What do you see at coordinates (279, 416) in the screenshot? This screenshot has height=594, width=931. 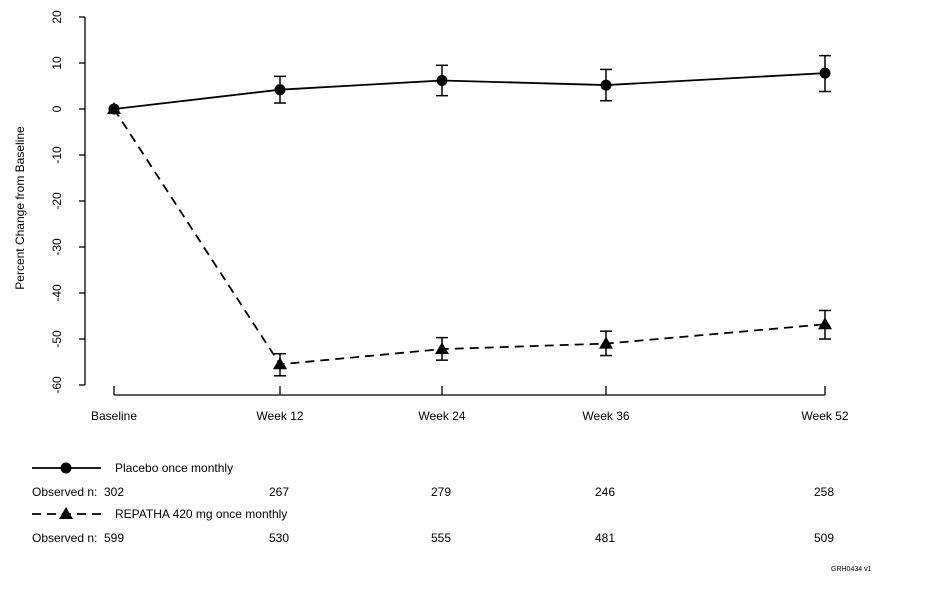 I see `x-tick-label: Week 12` at bounding box center [279, 416].